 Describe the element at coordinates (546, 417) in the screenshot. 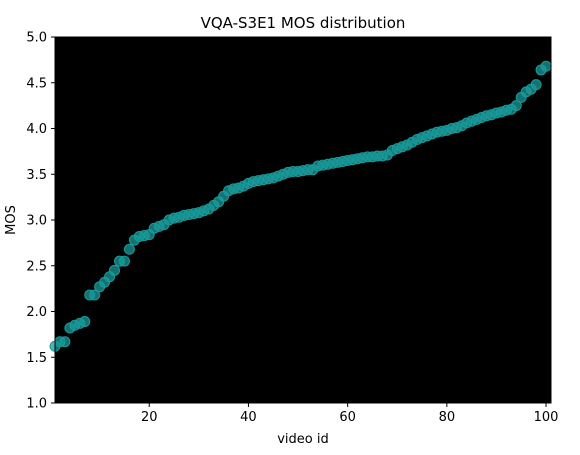

I see `x-tick-label: 100` at that location.